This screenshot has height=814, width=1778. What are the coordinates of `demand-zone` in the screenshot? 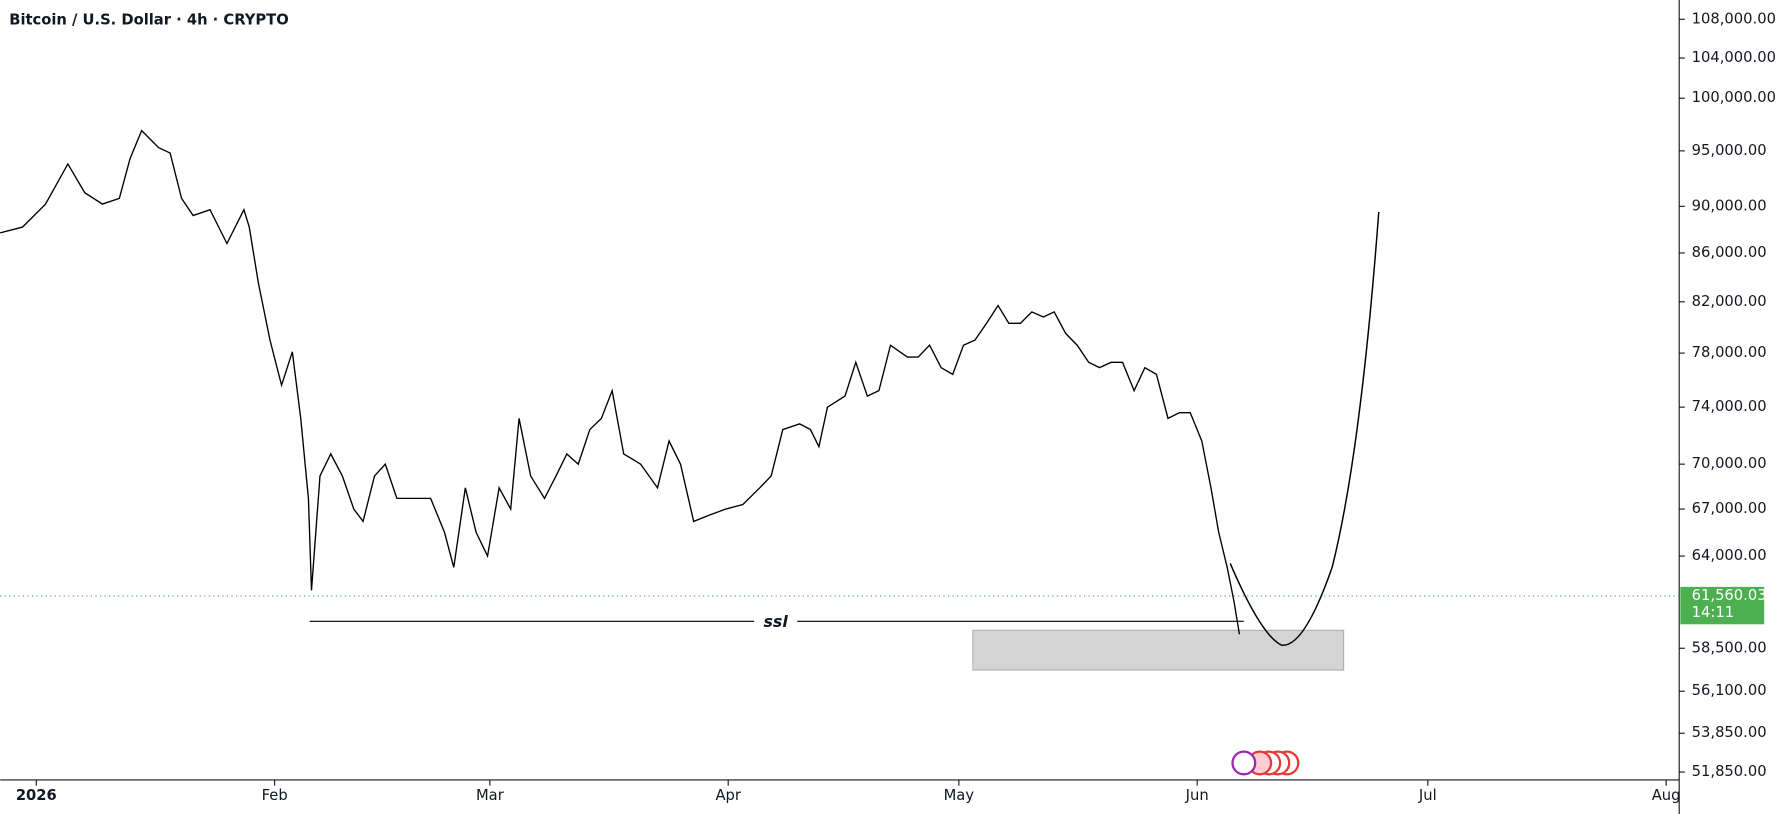 It's located at (1158, 650).